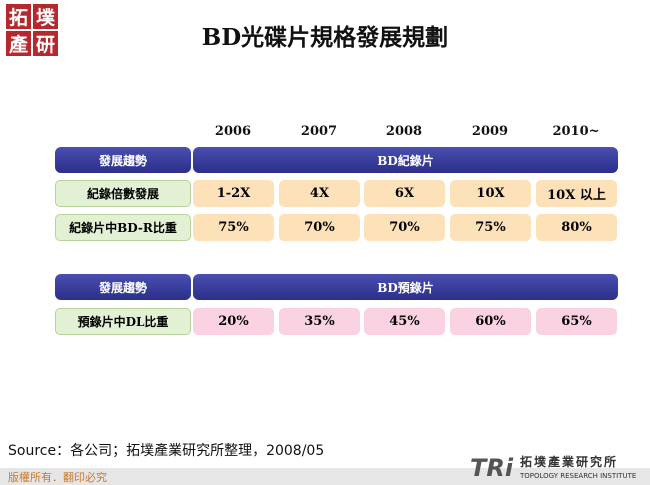 The width and height of the screenshot is (650, 485). I want to click on trend: BD紀錄片, so click(405, 160).